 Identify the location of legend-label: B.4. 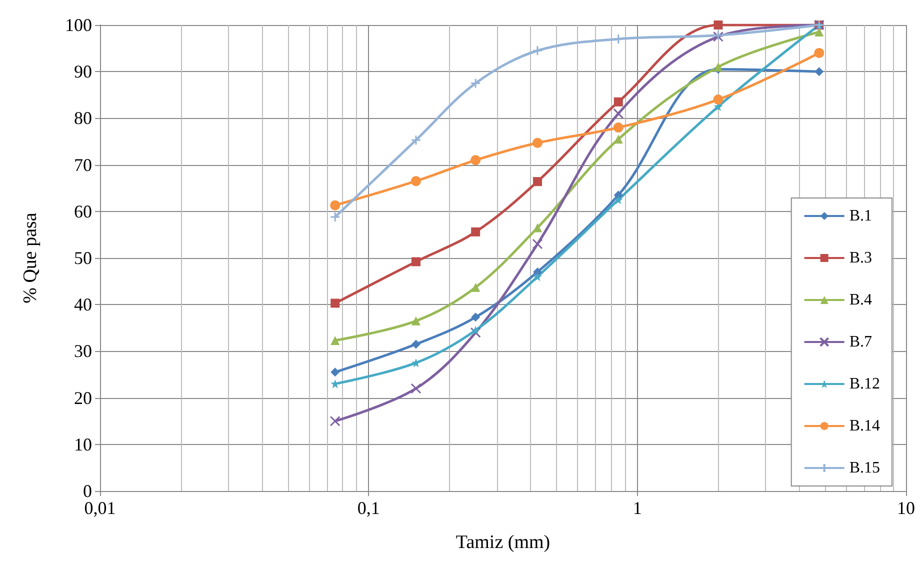
(860, 300).